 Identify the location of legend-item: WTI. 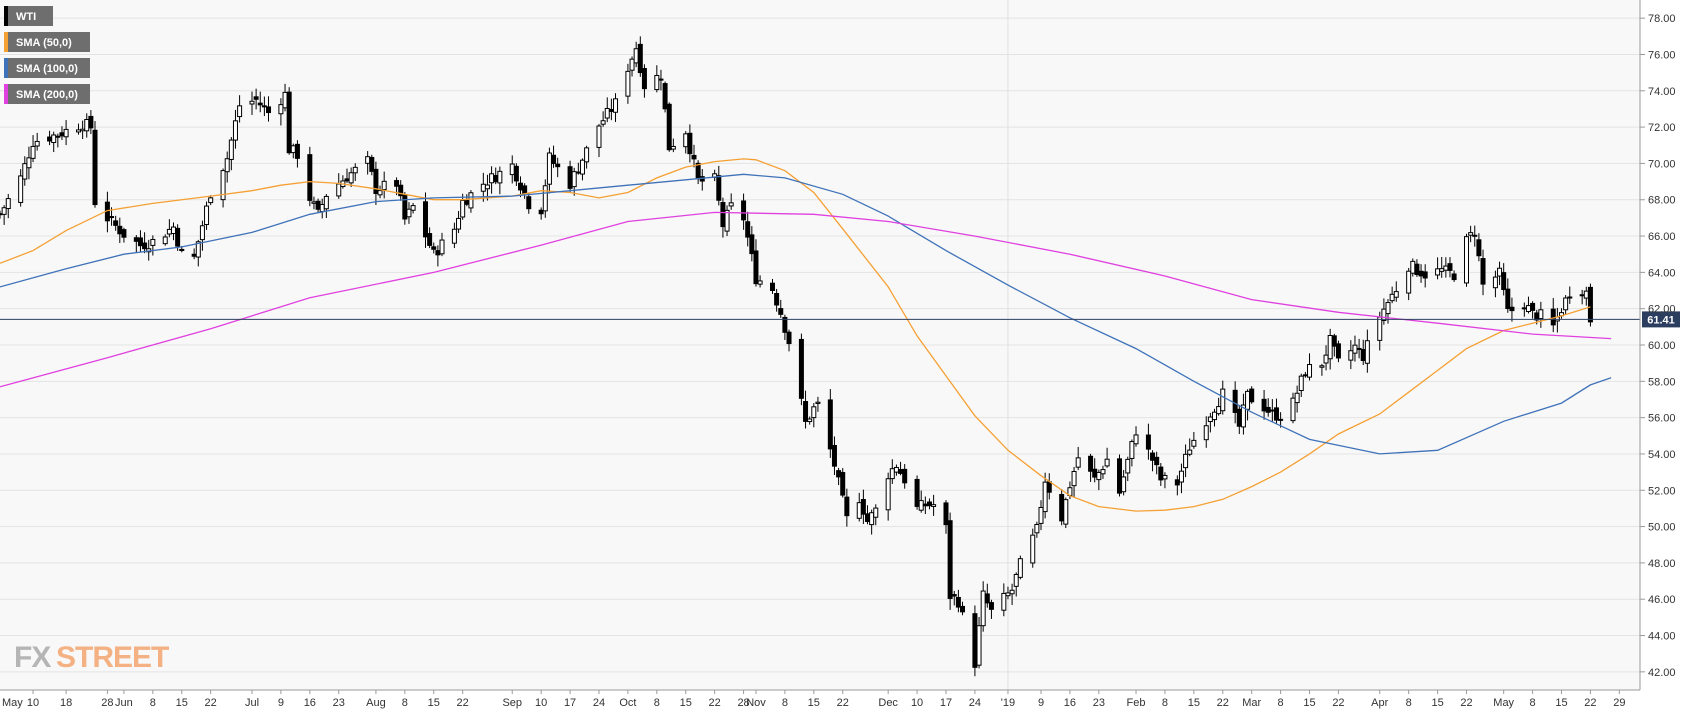
(28, 16).